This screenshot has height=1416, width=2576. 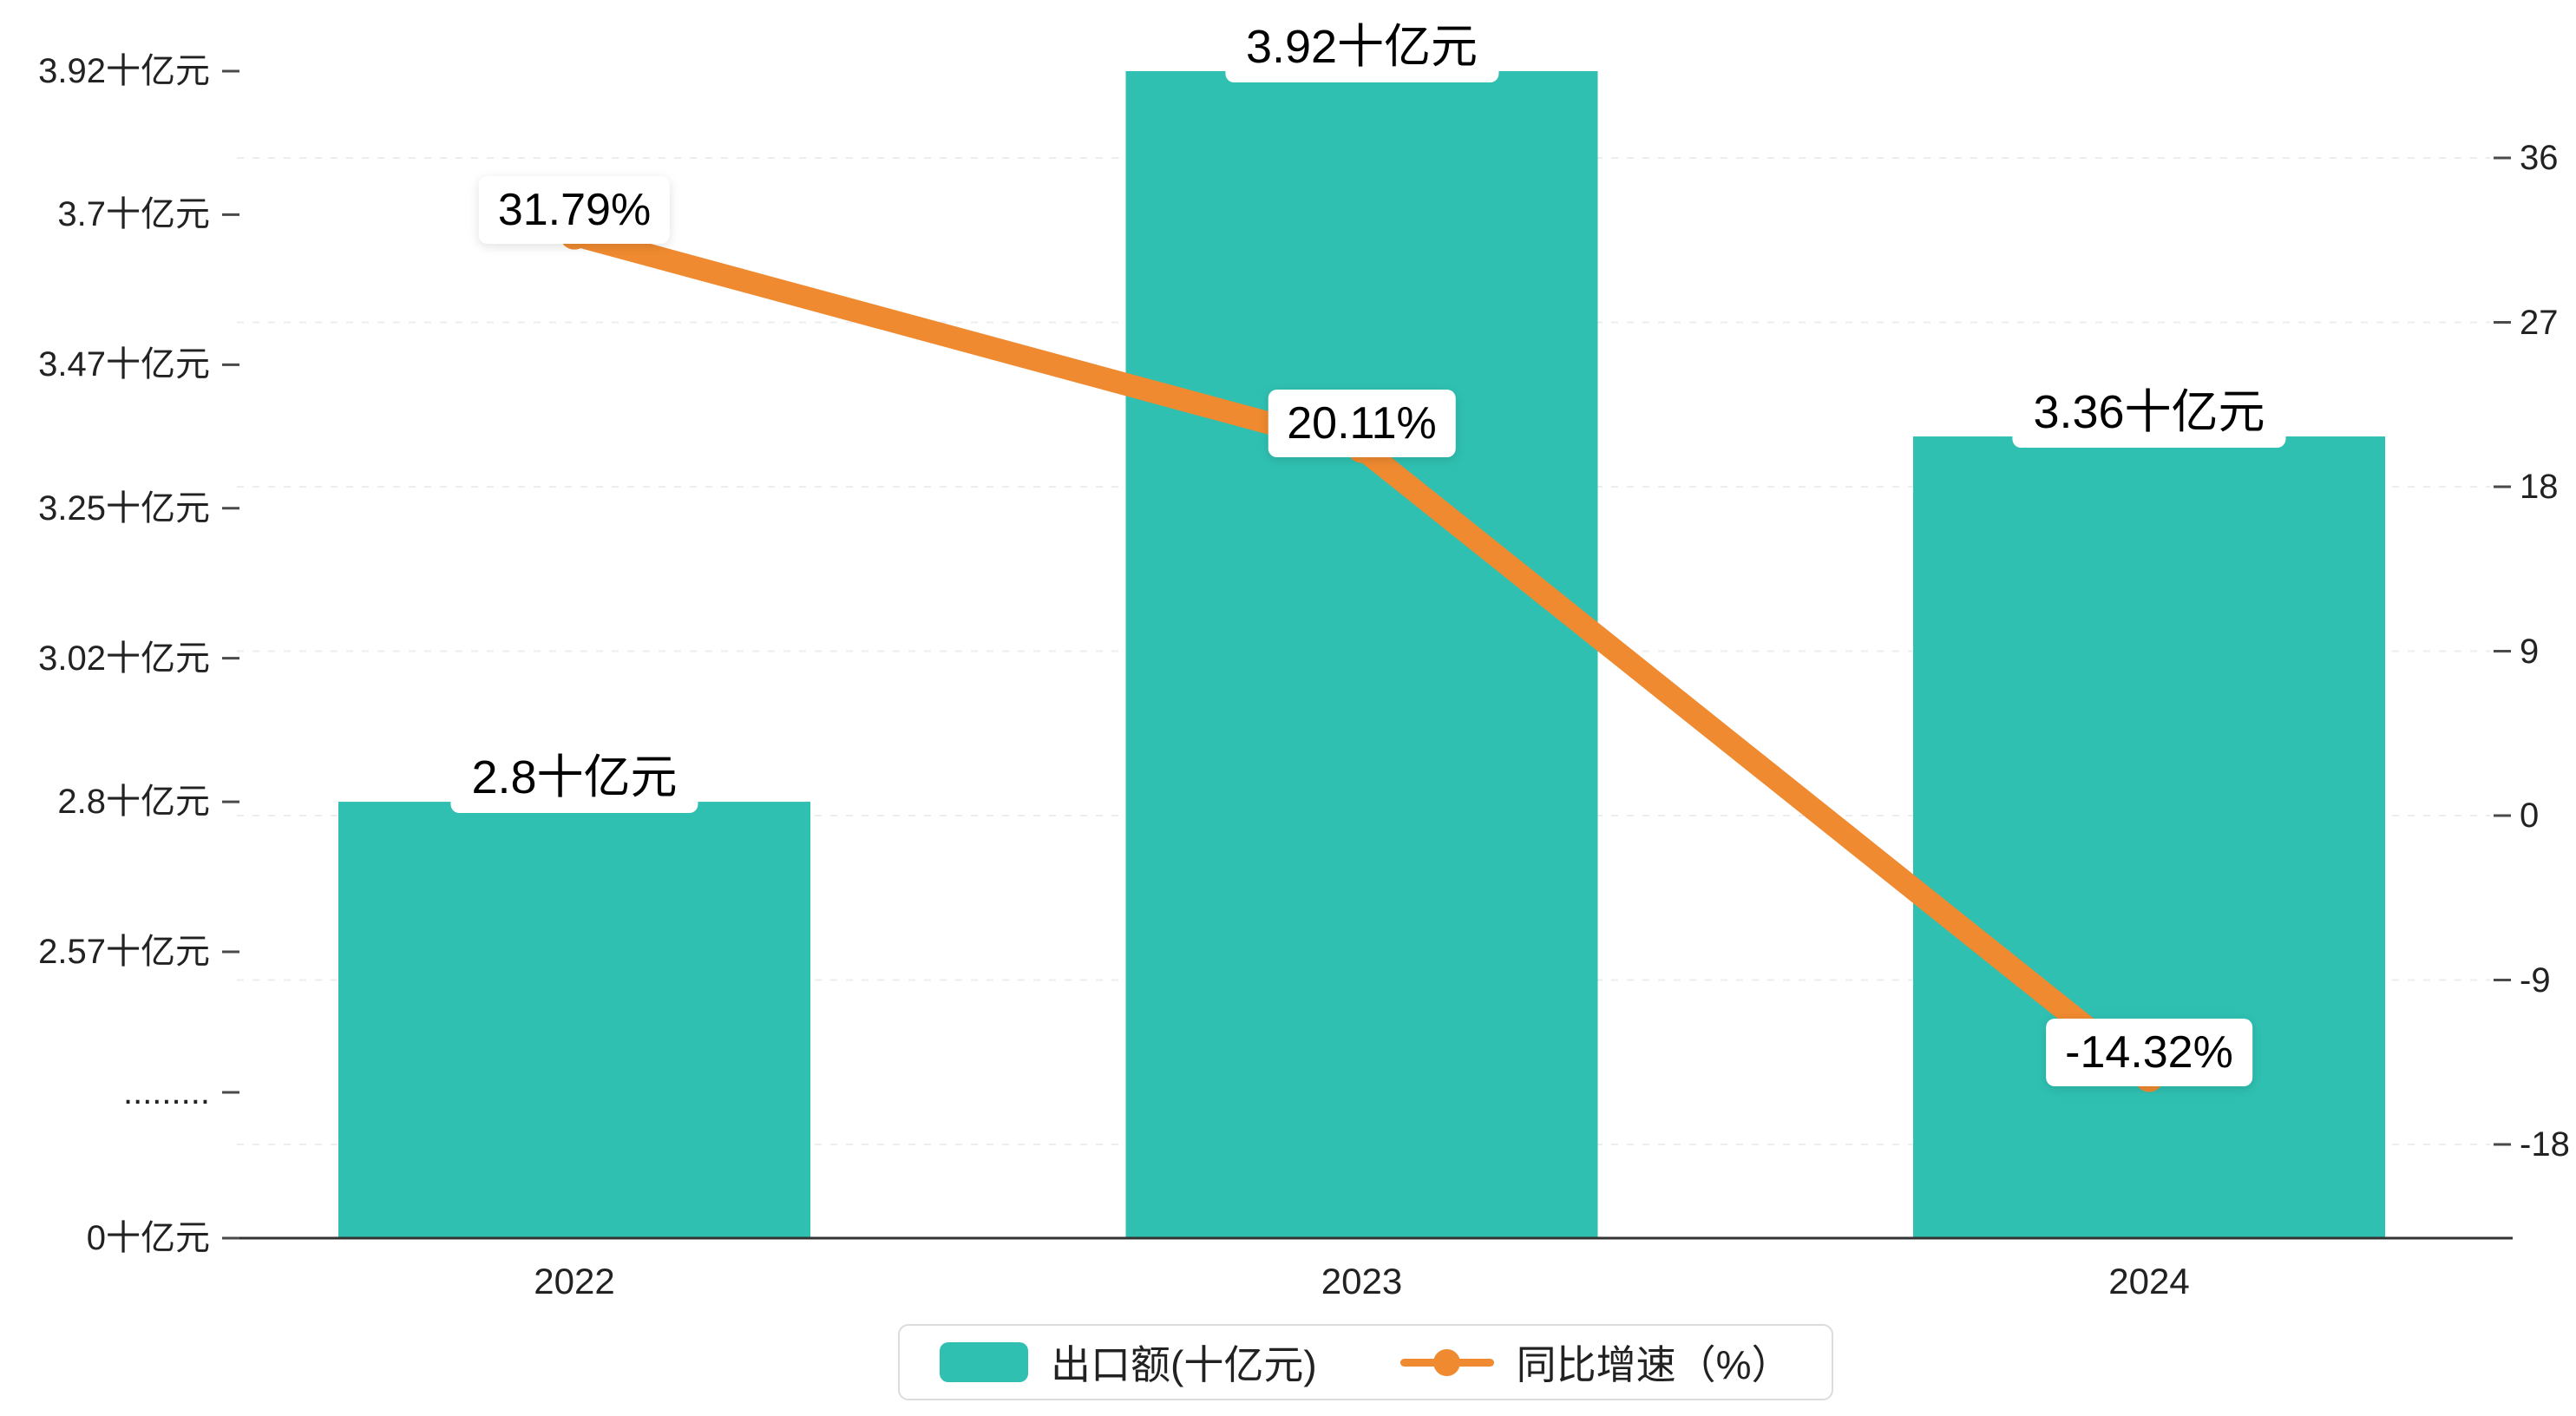 I want to click on right-axis-tick-label: 18, so click(x=2539, y=487).